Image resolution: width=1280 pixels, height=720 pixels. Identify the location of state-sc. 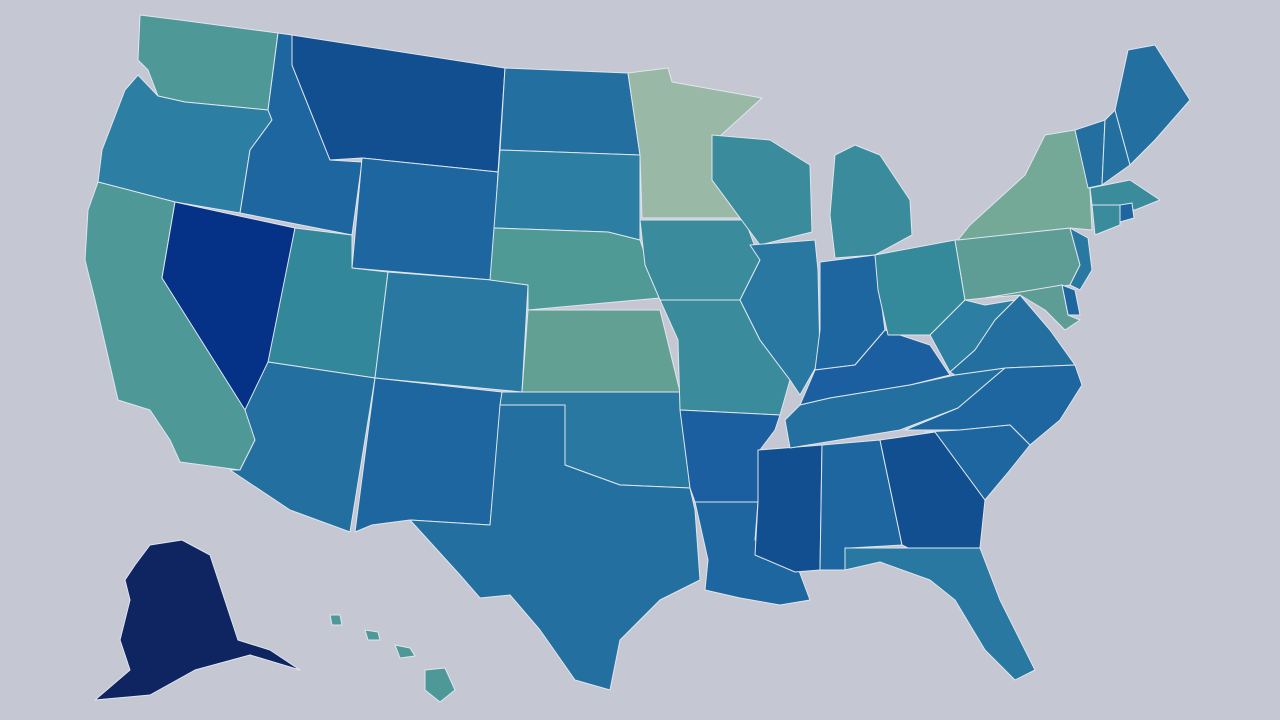
(977, 462).